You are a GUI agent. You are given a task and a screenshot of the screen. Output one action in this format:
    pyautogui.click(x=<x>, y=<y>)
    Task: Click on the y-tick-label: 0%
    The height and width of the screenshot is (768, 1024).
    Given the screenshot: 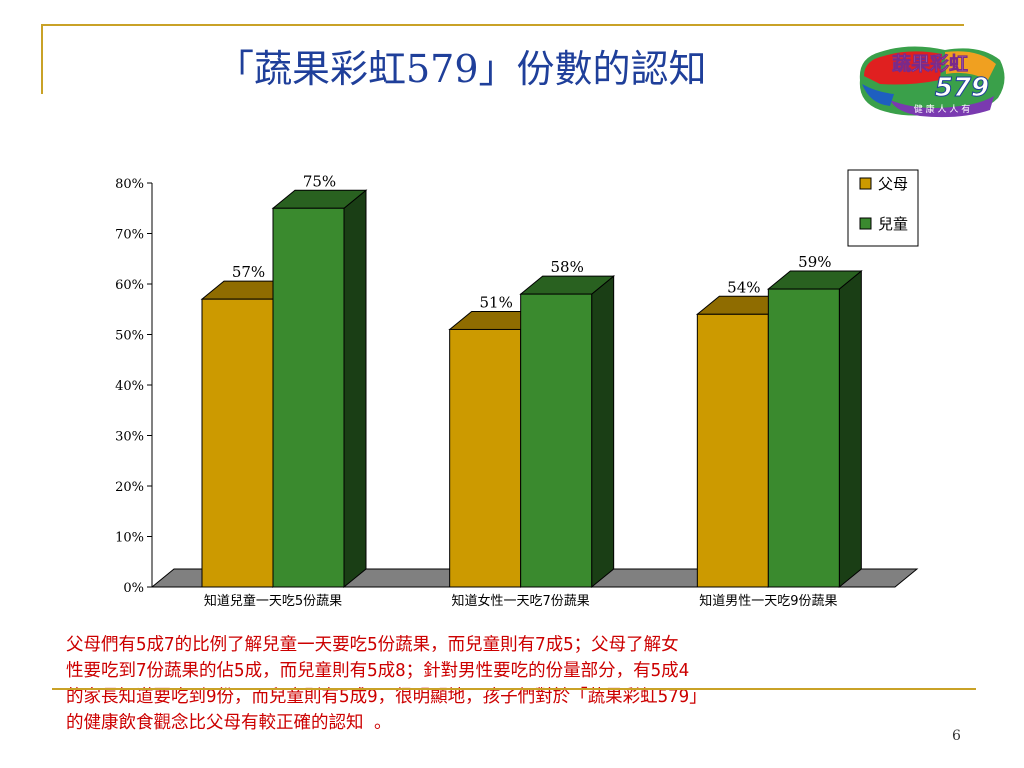 What is the action you would take?
    pyautogui.click(x=133, y=588)
    